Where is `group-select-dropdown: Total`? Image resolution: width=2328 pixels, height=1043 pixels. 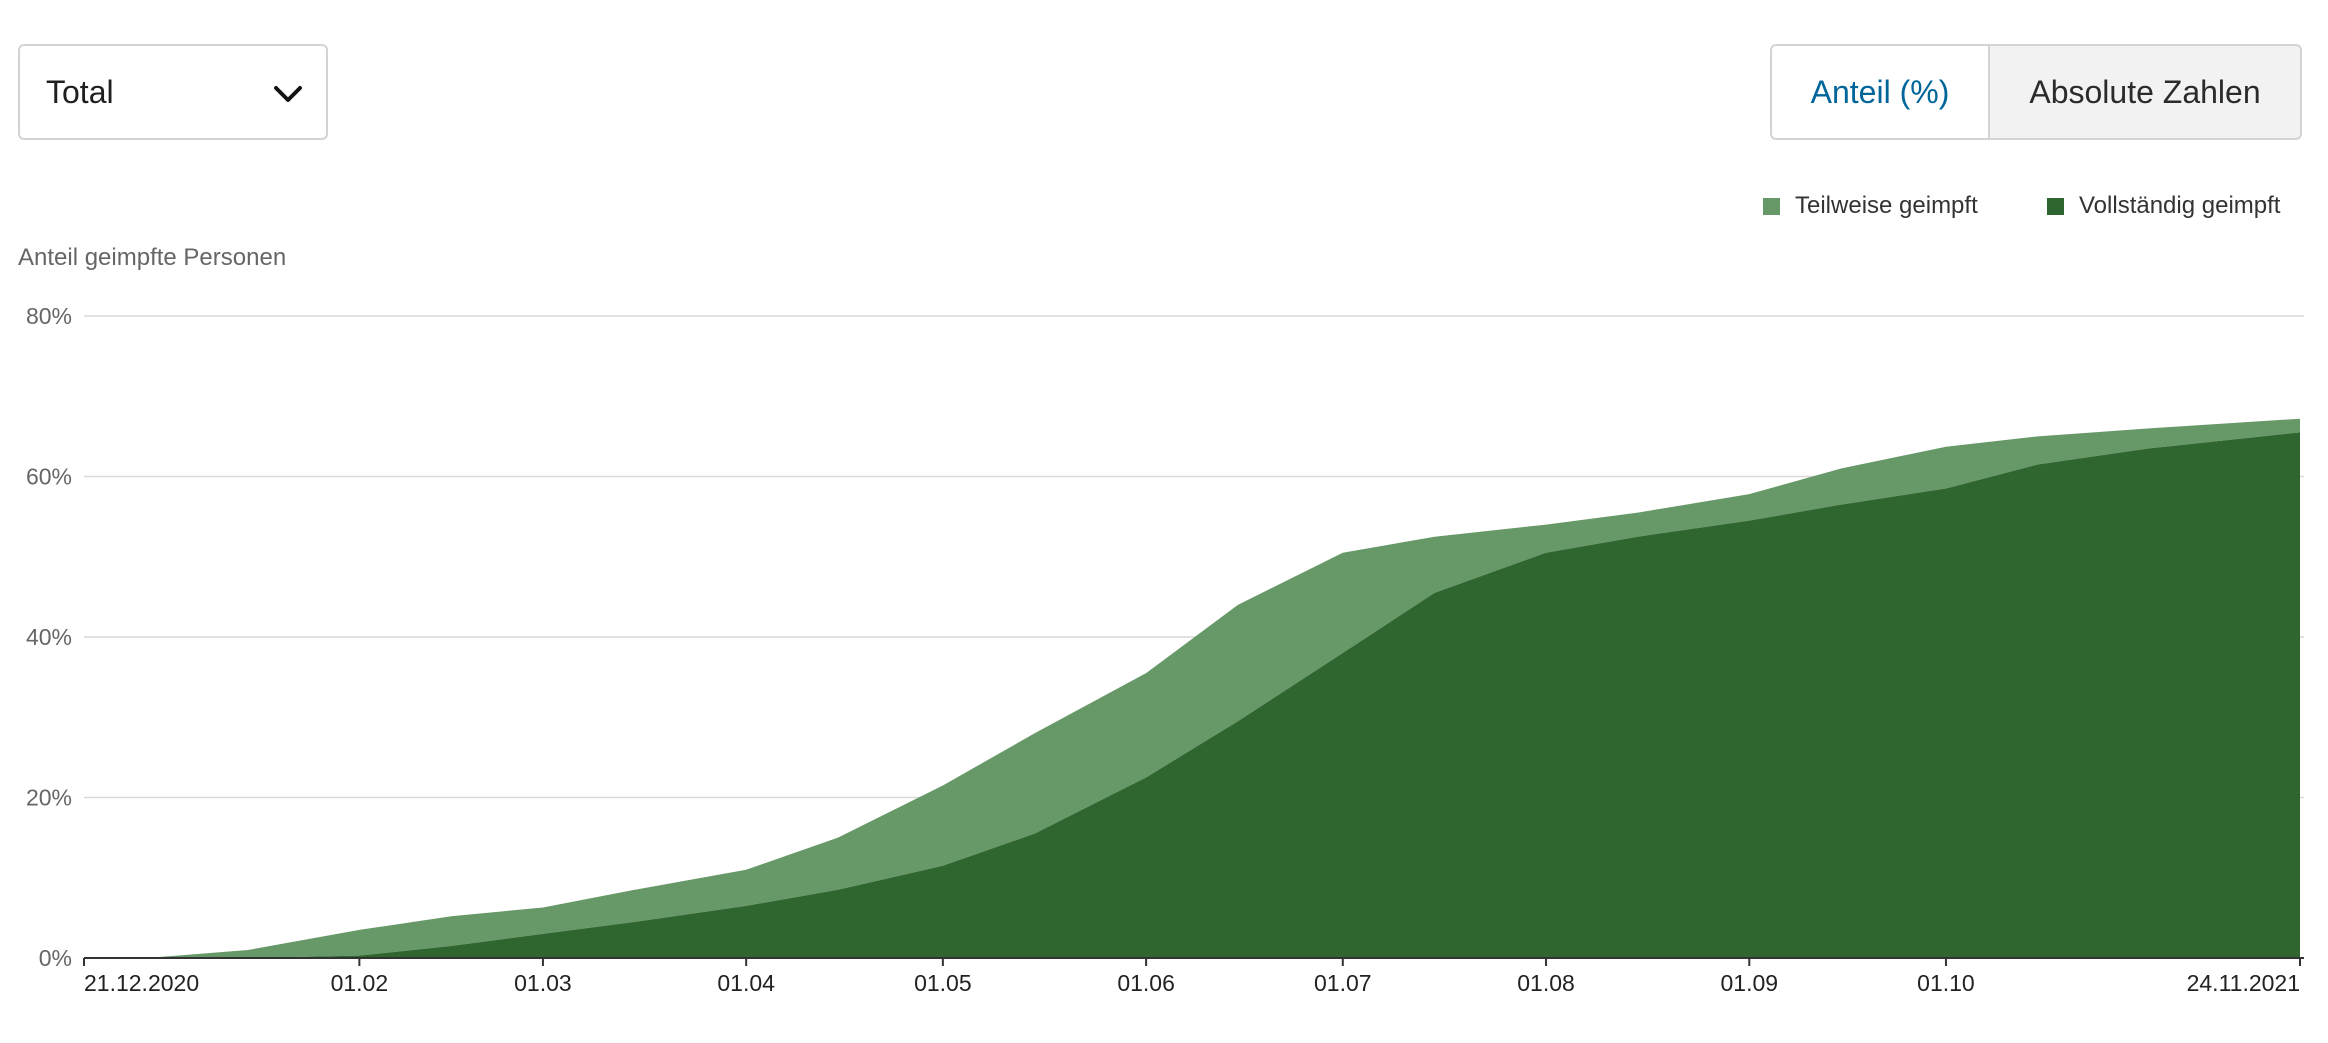
group-select-dropdown: Total is located at coordinates (173, 92).